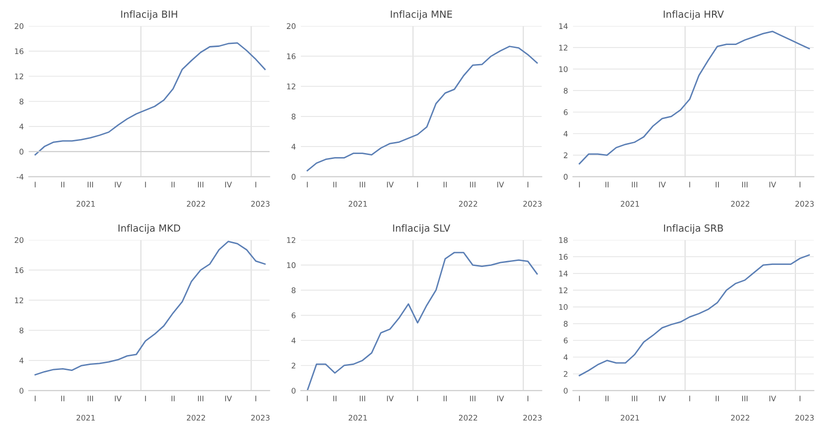  What do you see at coordinates (149, 229) in the screenshot?
I see `chart-title: Inflacija MKD` at bounding box center [149, 229].